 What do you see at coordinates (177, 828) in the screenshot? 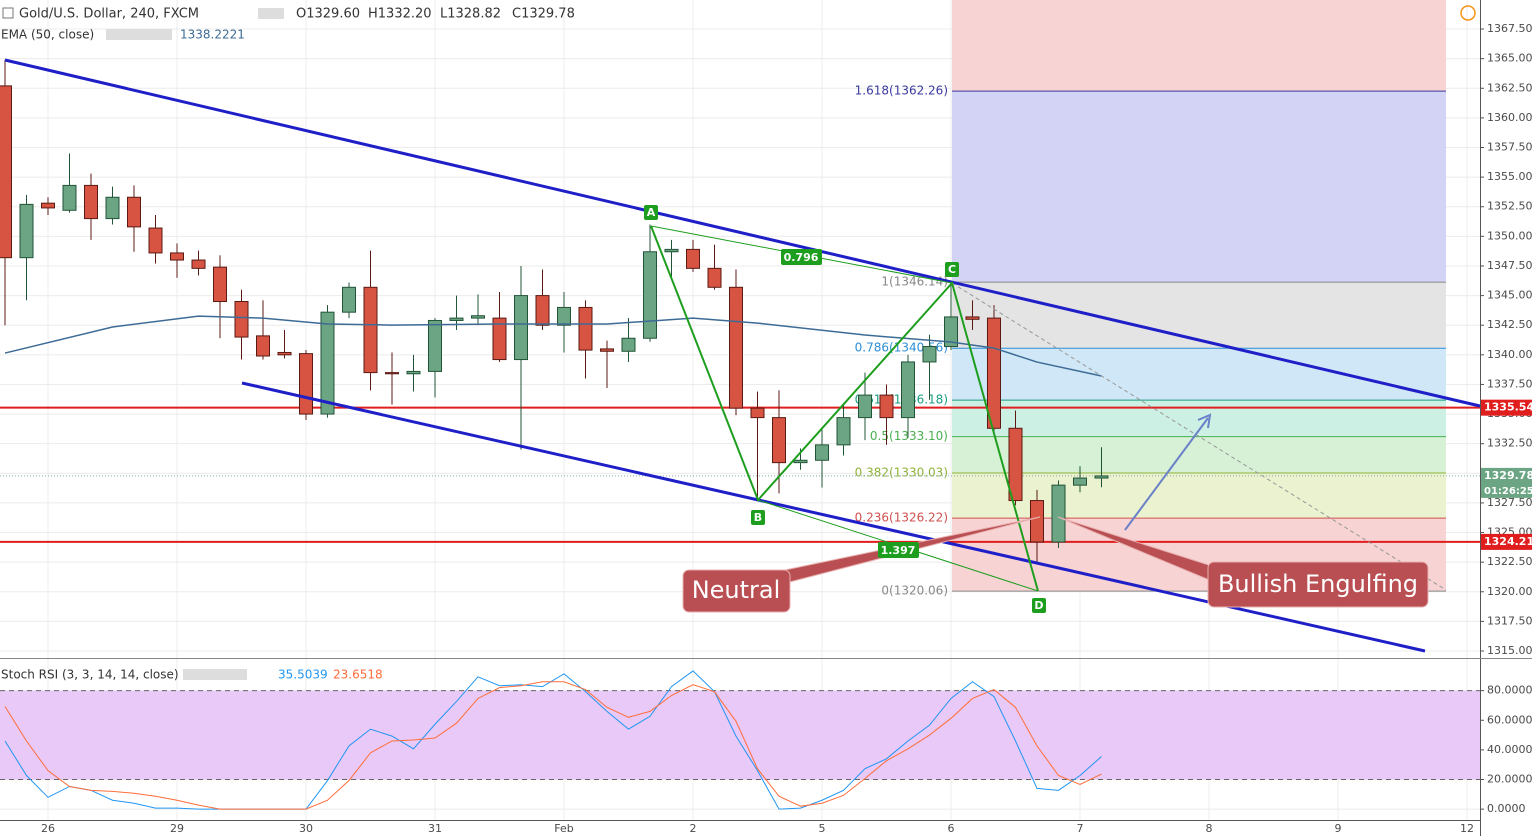
I see `x-tick-label: 29` at bounding box center [177, 828].